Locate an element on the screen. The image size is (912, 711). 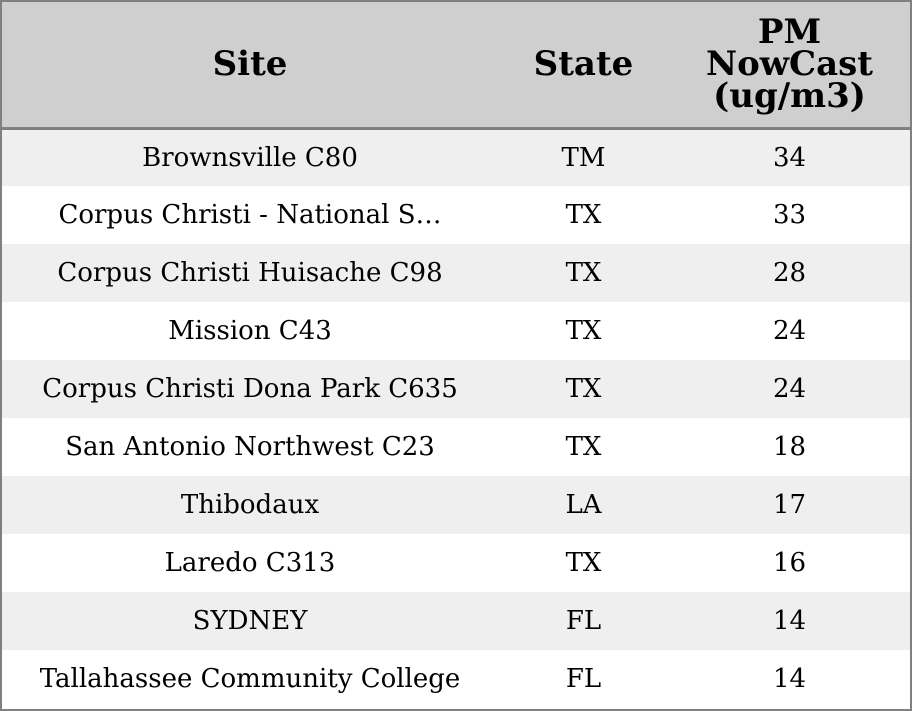
table-row: Tallahassee Community College FL 14 is located at coordinates (456, 679).